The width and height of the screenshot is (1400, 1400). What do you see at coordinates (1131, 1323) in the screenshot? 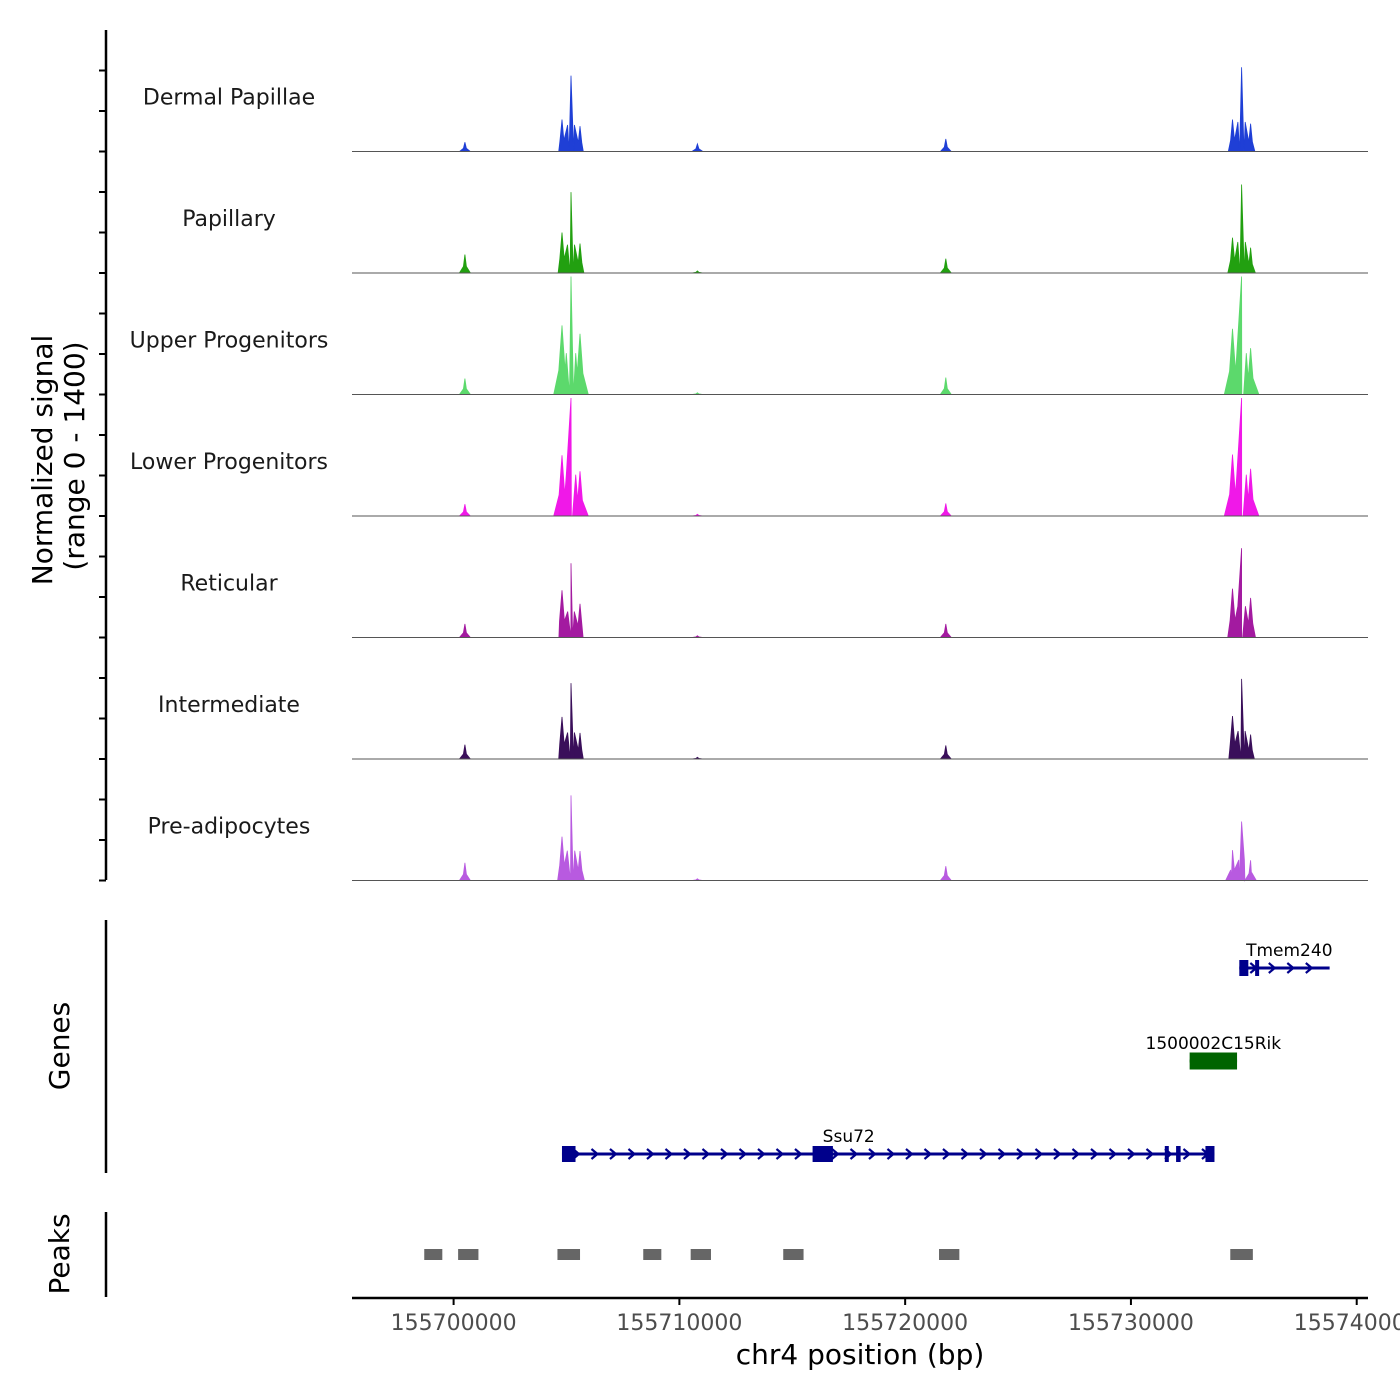
I see `x-tick-label: 155730000` at bounding box center [1131, 1323].